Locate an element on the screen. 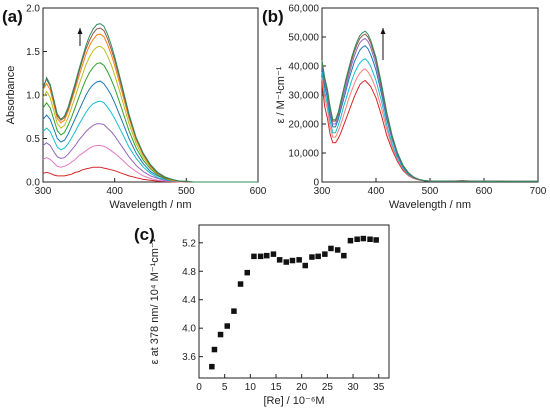 The image size is (550, 412). panel-b-x-tick-label: 700 is located at coordinates (538, 191).